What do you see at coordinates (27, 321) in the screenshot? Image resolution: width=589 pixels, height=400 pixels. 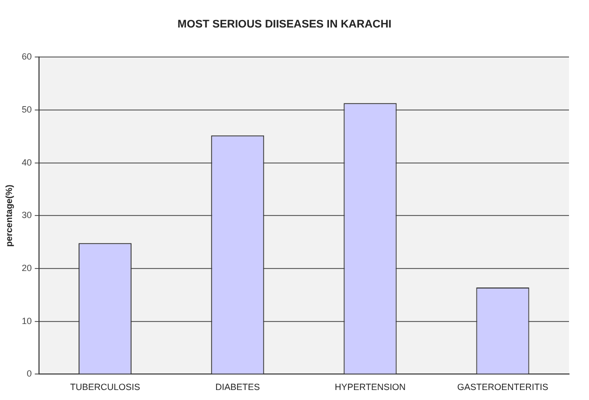 I see `y-tick-label: 10` at bounding box center [27, 321].